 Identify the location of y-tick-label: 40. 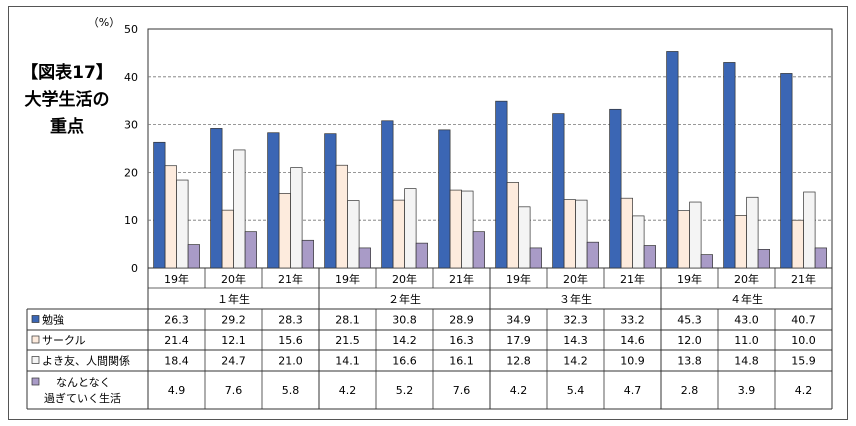
(131, 77).